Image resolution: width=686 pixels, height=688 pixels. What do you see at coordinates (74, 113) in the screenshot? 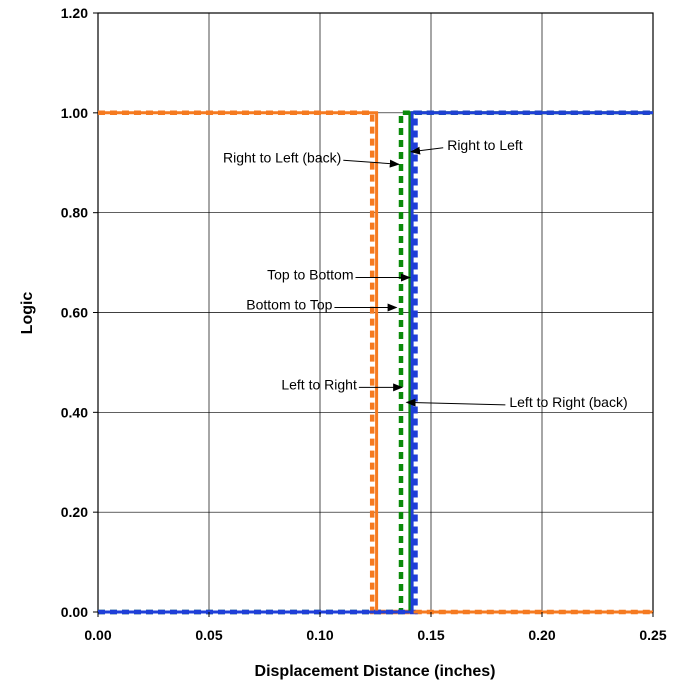
I see `y-tick-label: 1.00` at bounding box center [74, 113].